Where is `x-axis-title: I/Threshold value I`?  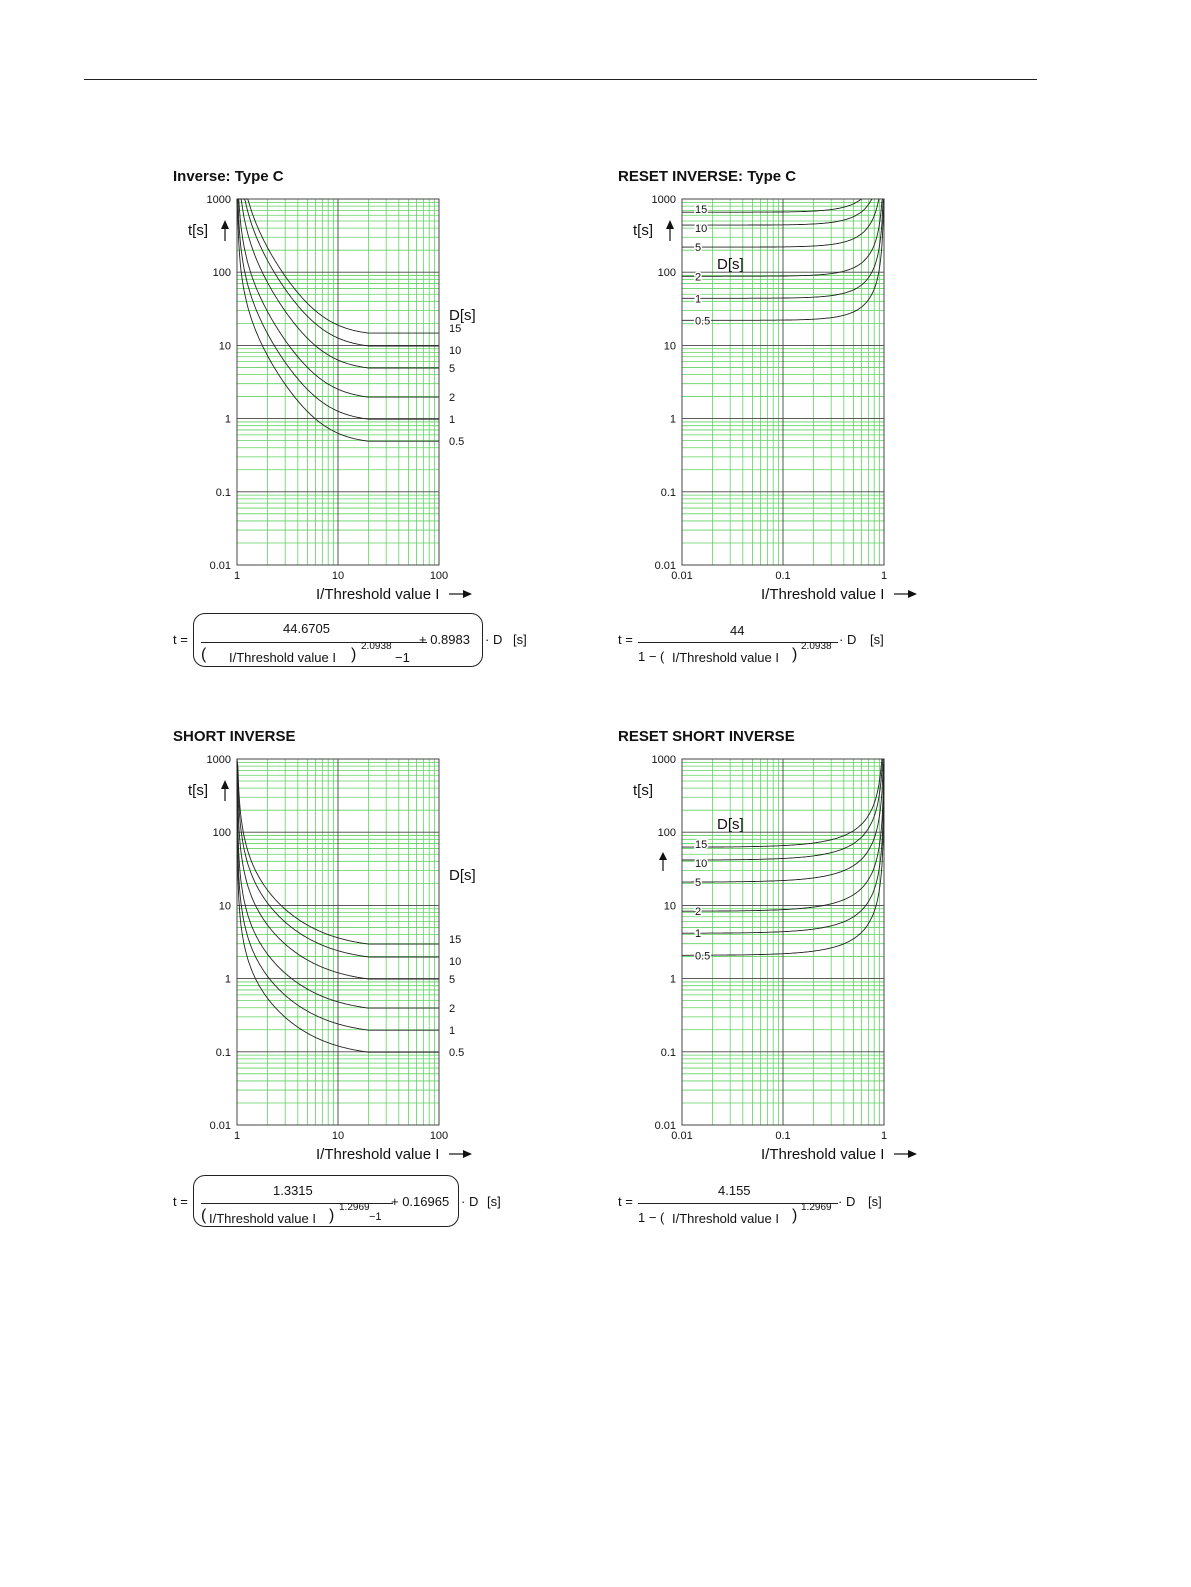 x-axis-title: I/Threshold value I is located at coordinates (822, 1154).